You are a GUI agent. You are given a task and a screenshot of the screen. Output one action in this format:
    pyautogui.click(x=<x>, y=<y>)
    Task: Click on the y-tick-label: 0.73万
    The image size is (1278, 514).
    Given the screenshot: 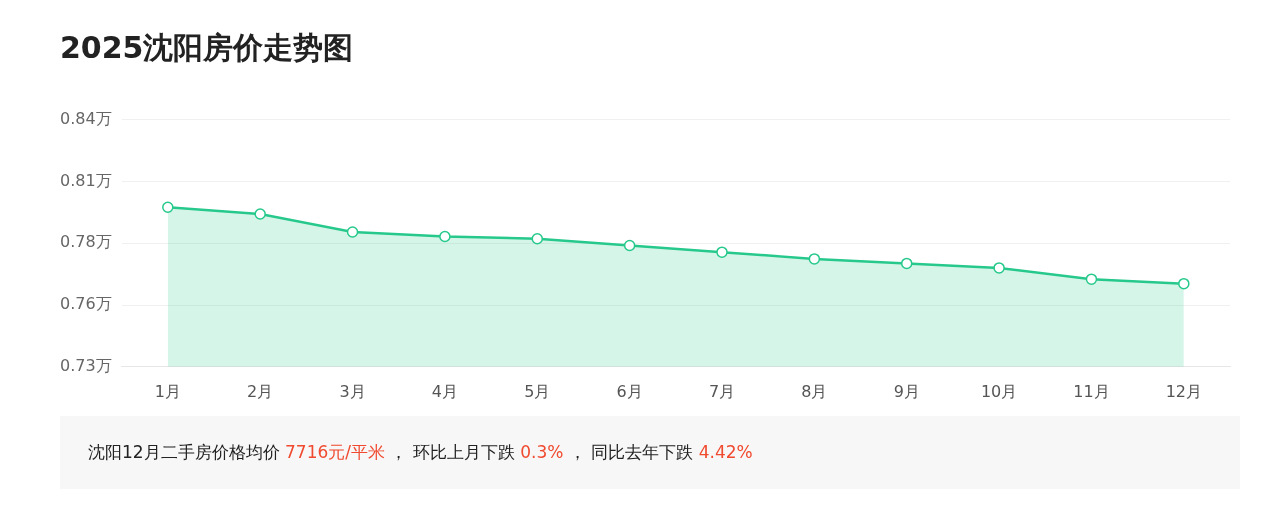 What is the action you would take?
    pyautogui.click(x=86, y=365)
    